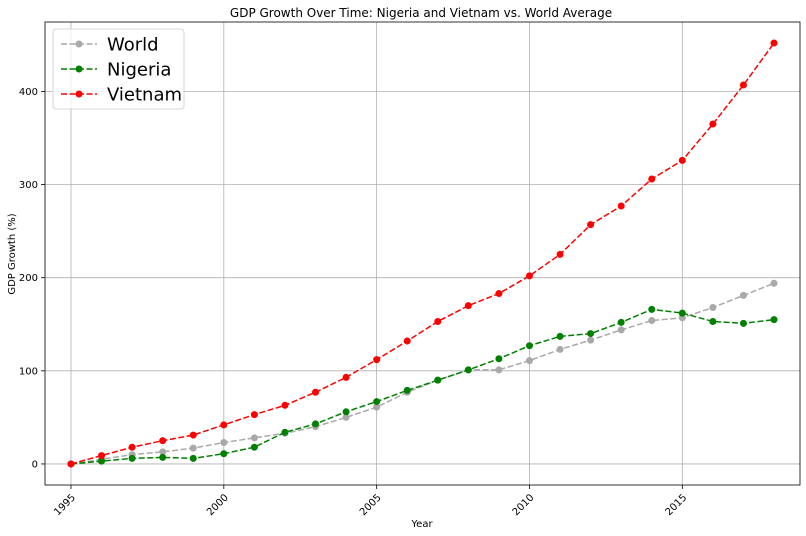 This screenshot has width=806, height=536. What do you see at coordinates (28, 371) in the screenshot?
I see `y-tick-label: 100` at bounding box center [28, 371].